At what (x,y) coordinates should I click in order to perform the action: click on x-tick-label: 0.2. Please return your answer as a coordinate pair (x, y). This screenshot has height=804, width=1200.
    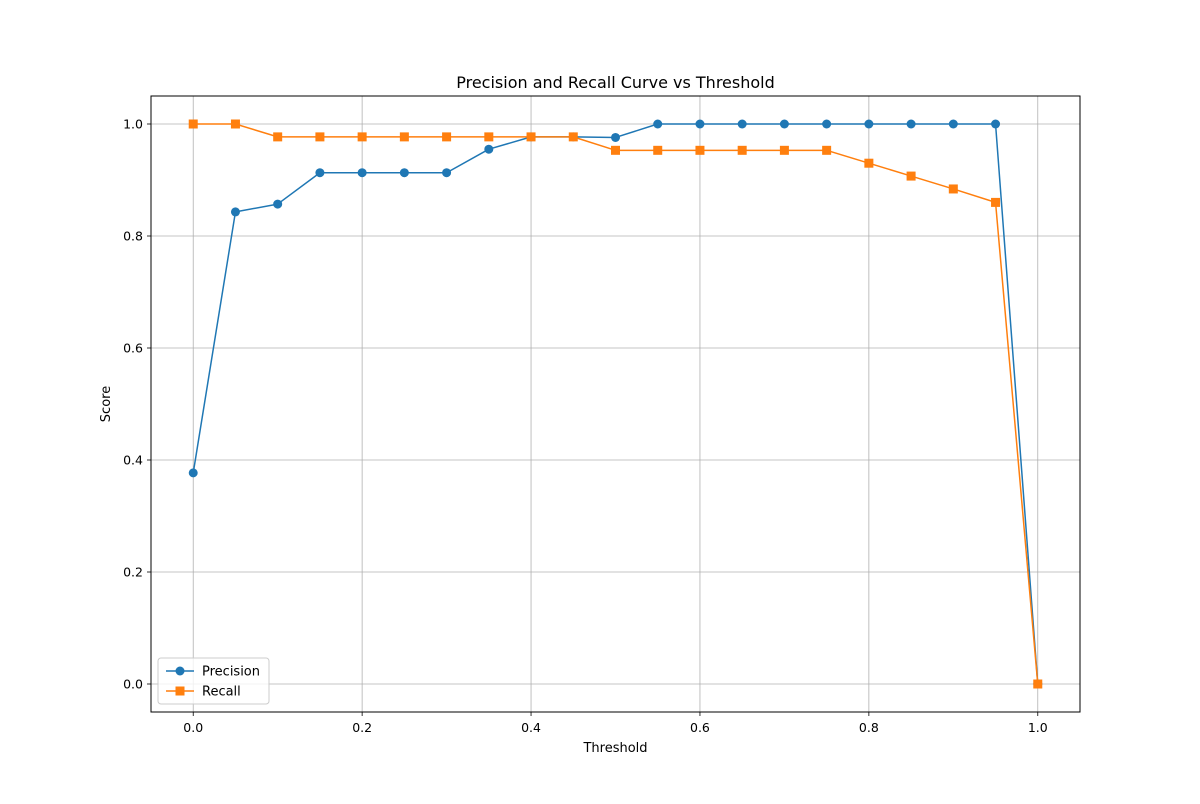
    Looking at the image, I should click on (362, 727).